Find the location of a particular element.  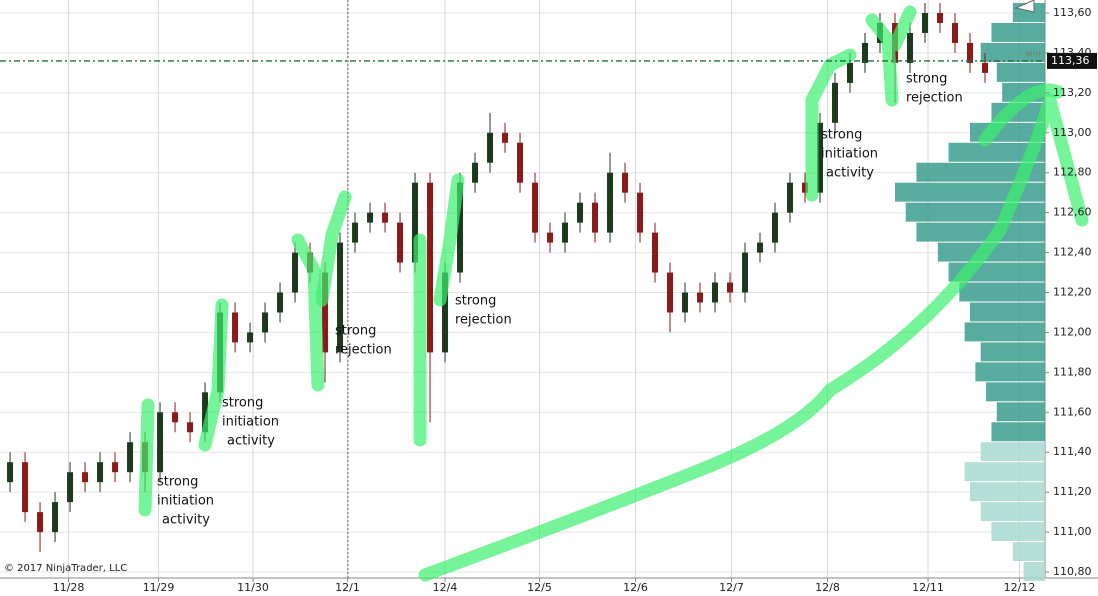

y-tick-label: 112,00 is located at coordinates (1072, 331).